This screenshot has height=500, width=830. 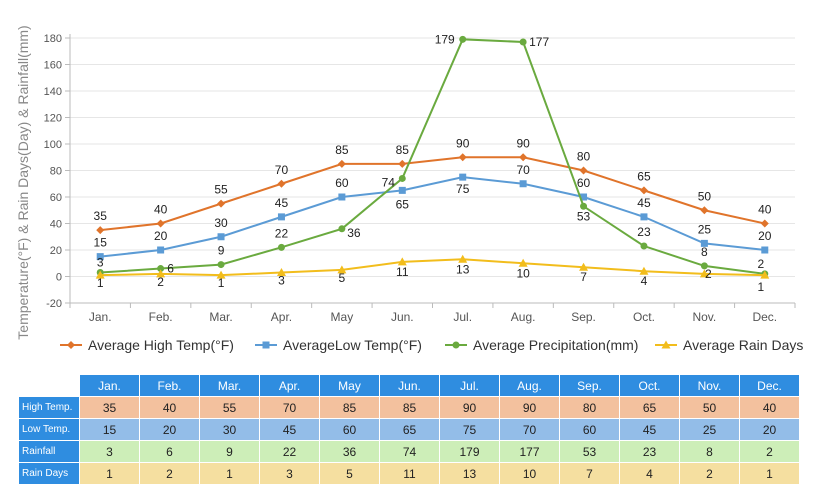 What do you see at coordinates (445, 39) in the screenshot?
I see `data-label: 179` at bounding box center [445, 39].